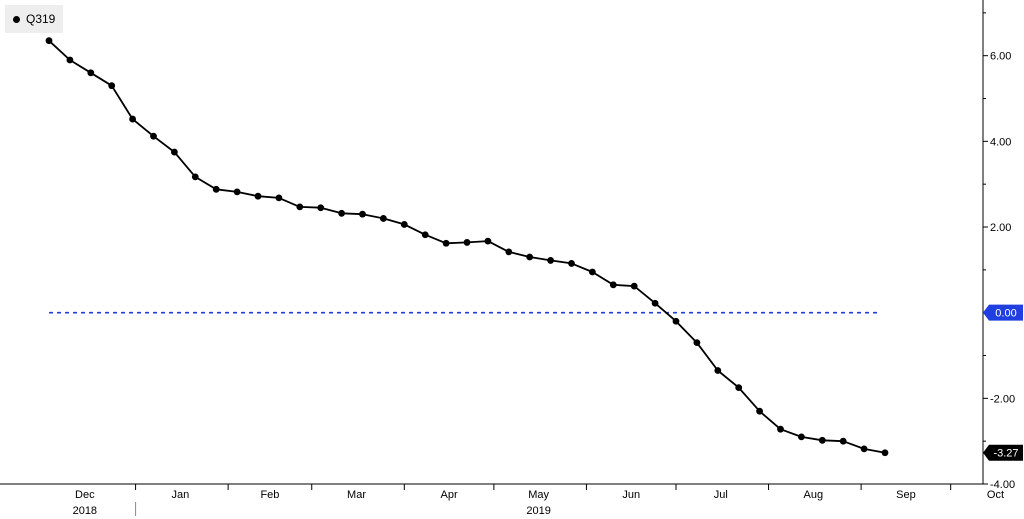 This screenshot has width=1024, height=519. What do you see at coordinates (1005, 314) in the screenshot?
I see `value-tag-label: 0.00` at bounding box center [1005, 314].